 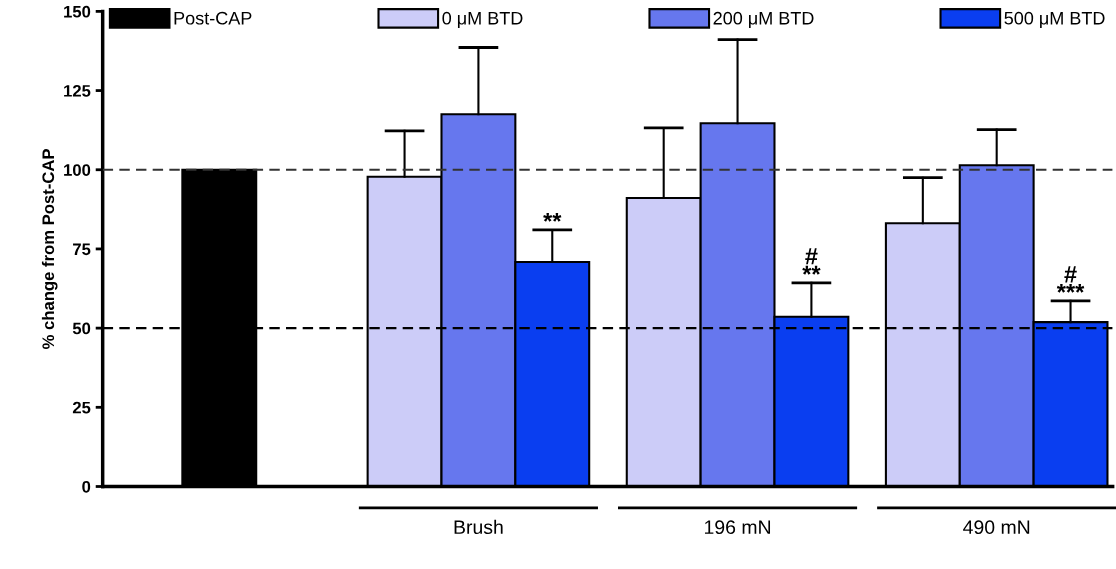 I want to click on x-tick-label: Brush, so click(x=478, y=527).